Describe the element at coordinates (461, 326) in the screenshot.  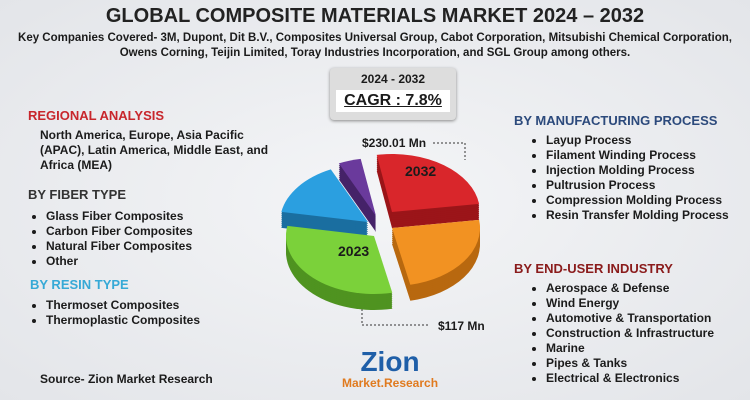
I see `value-2023: $117 Mn` at that location.